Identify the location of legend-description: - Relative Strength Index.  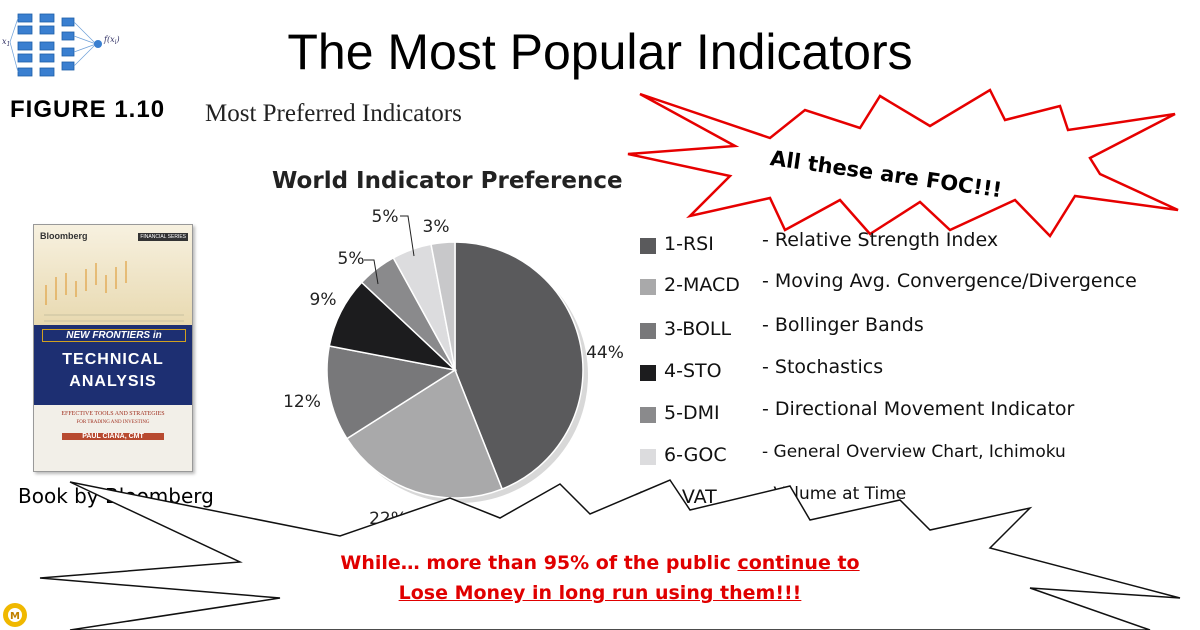
(880, 240).